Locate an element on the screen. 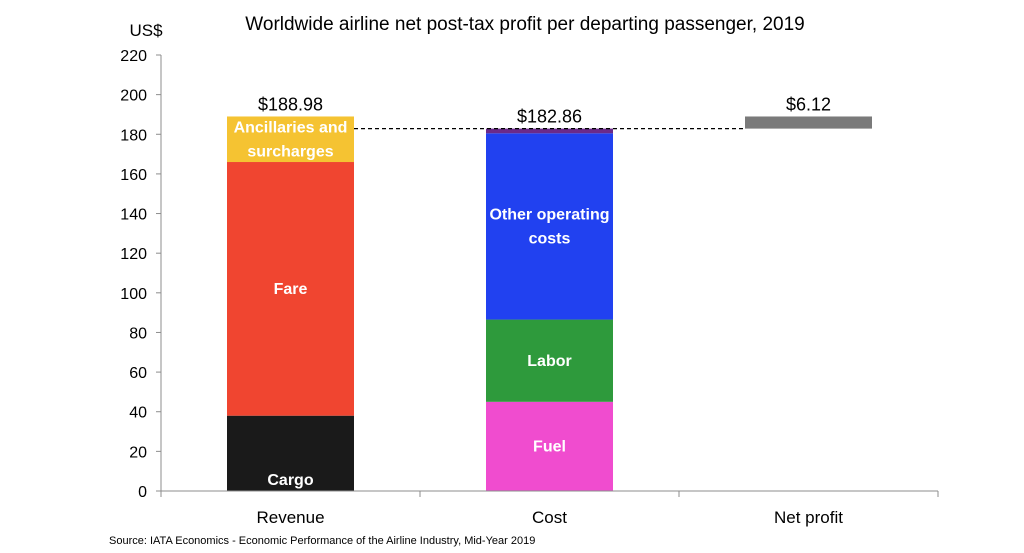 This screenshot has height=553, width=1024. segment-label: Other operating costs is located at coordinates (549, 227).